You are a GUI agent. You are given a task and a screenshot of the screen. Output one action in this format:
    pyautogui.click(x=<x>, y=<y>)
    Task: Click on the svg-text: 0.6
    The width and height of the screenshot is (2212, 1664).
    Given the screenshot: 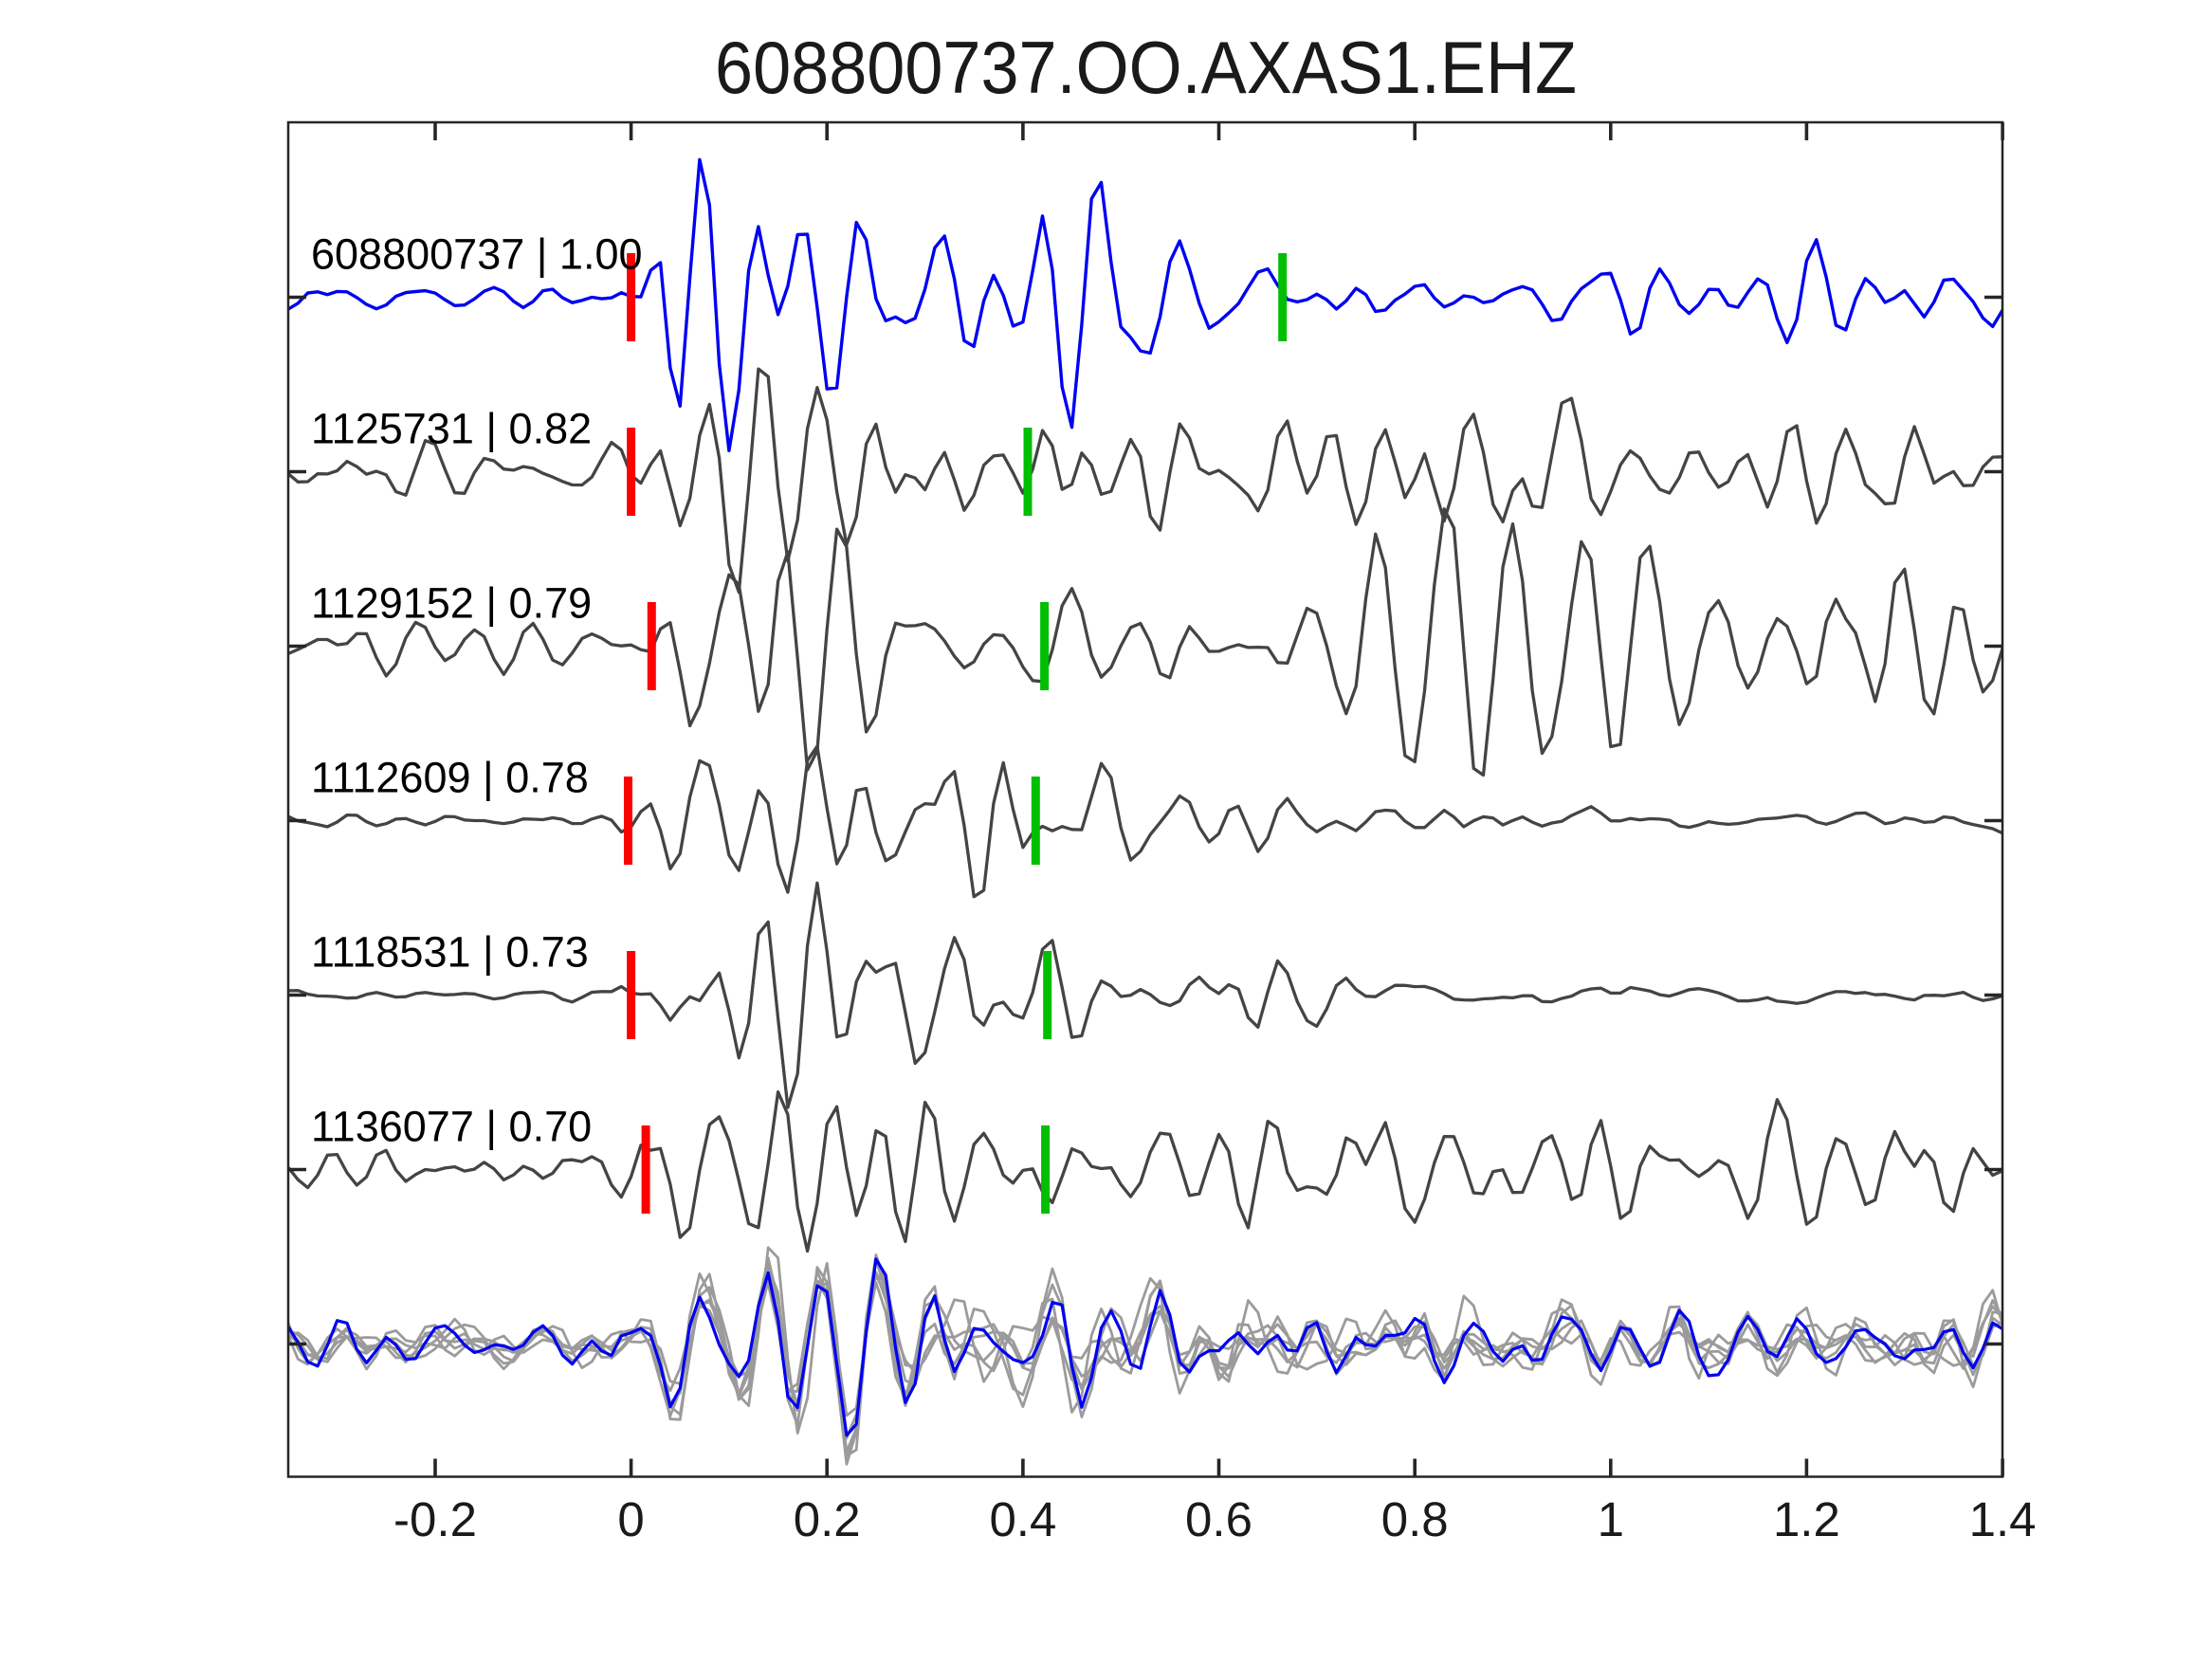 What is the action you would take?
    pyautogui.click(x=1218, y=1519)
    